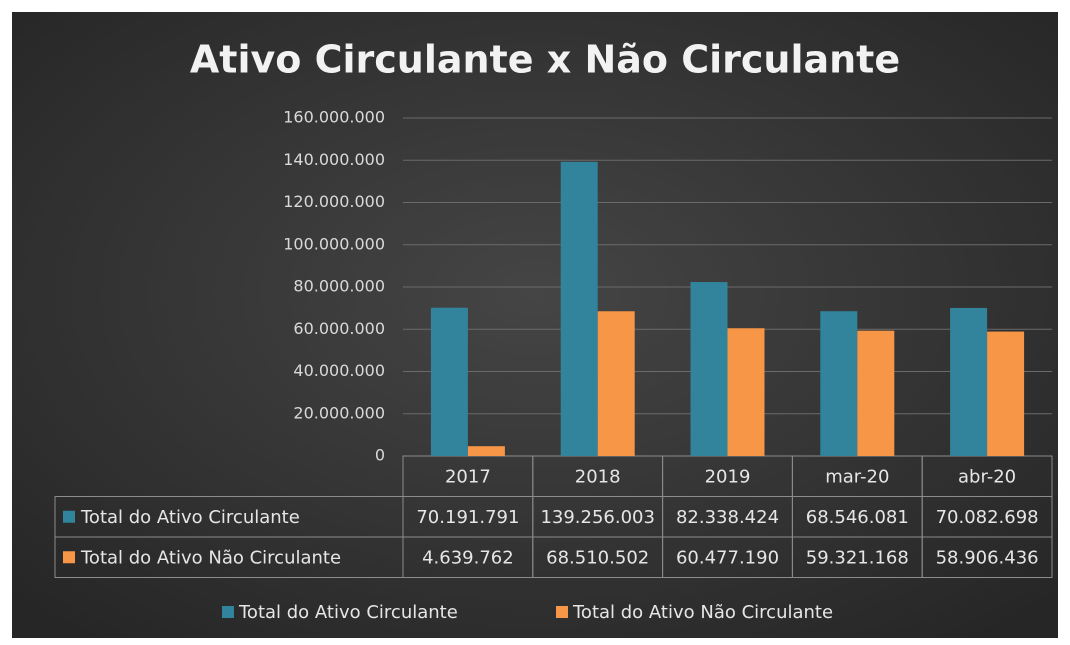  What do you see at coordinates (339, 286) in the screenshot?
I see `y-tick-label: 80.000.000` at bounding box center [339, 286].